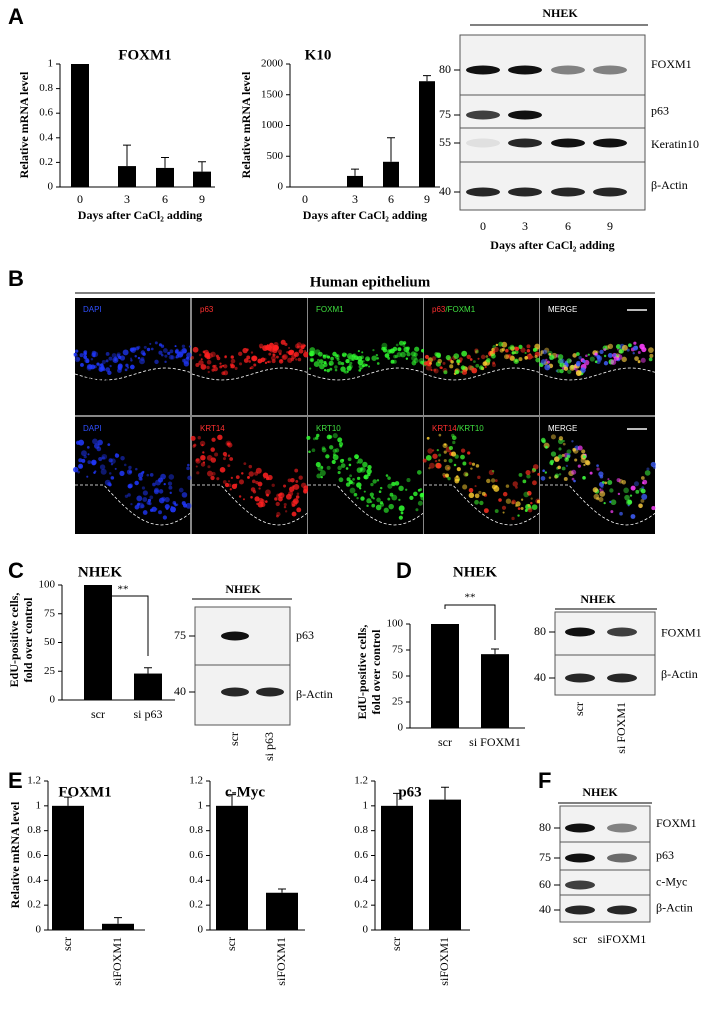 Image resolution: width=711 pixels, height=1018 pixels. What do you see at coordinates (147, 714) in the screenshot?
I see `x-tick-label: si p63` at bounding box center [147, 714].